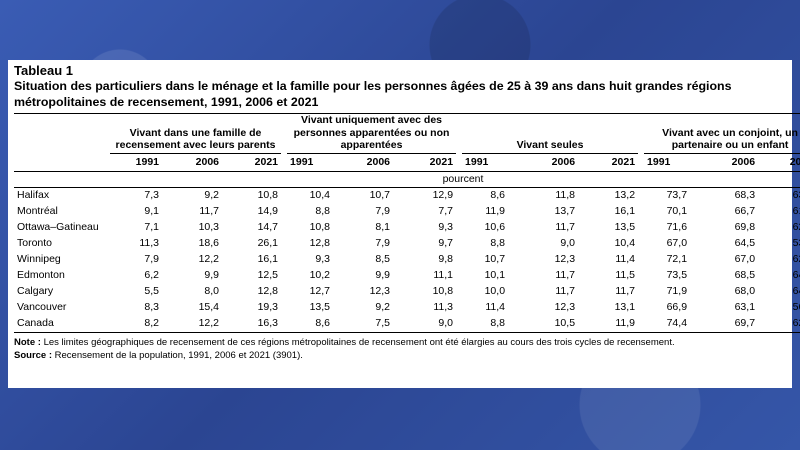 The image size is (800, 450). I want to click on unit-label: pourcent, so click(455, 179).